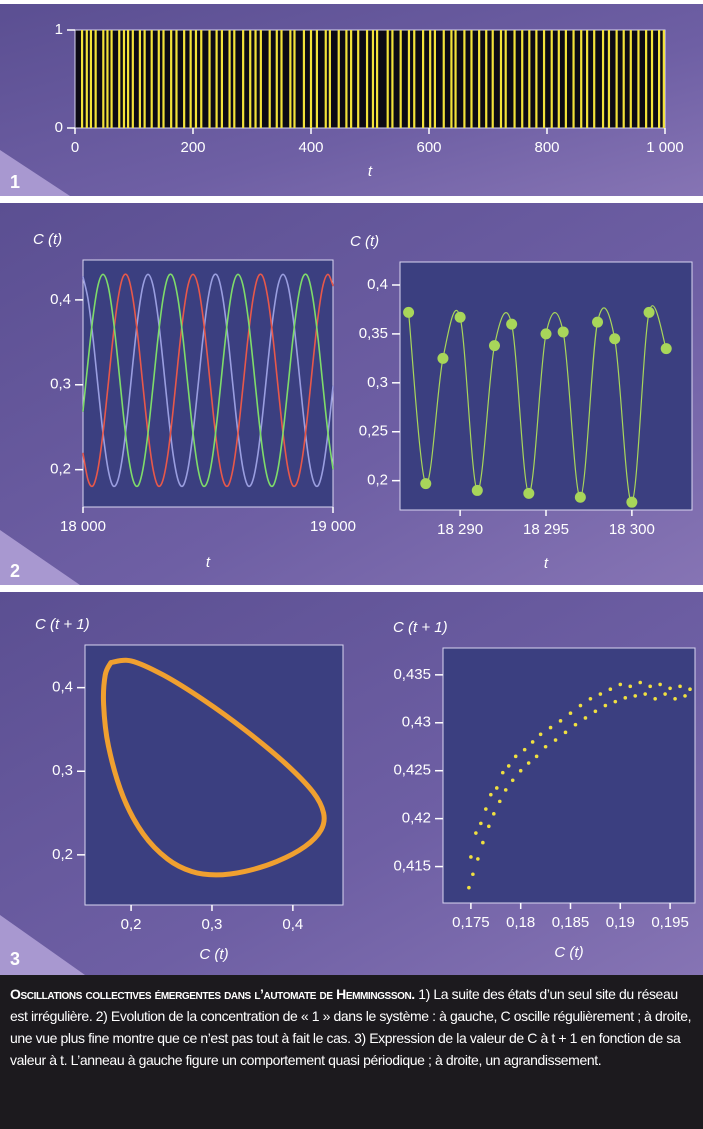  I want to click on y-tick-label: 0,3, so click(62, 770).